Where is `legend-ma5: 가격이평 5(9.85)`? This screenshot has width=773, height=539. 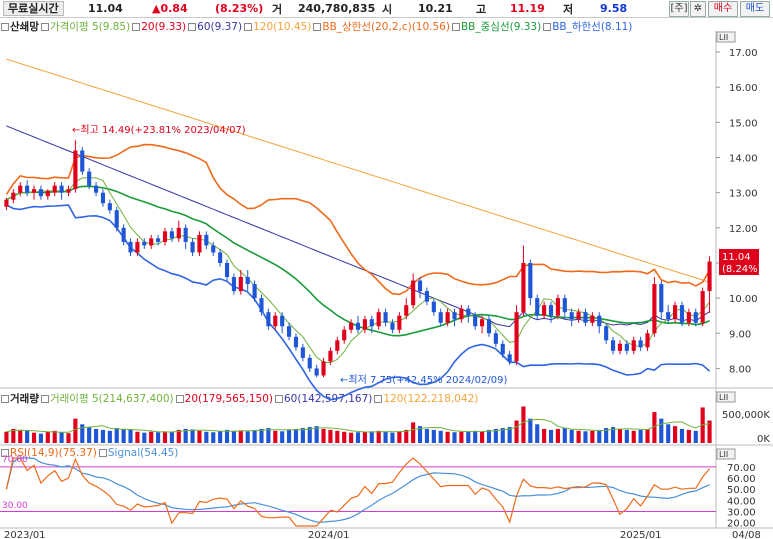
legend-ma5: 가격이평 5(9.85) is located at coordinates (90, 27).